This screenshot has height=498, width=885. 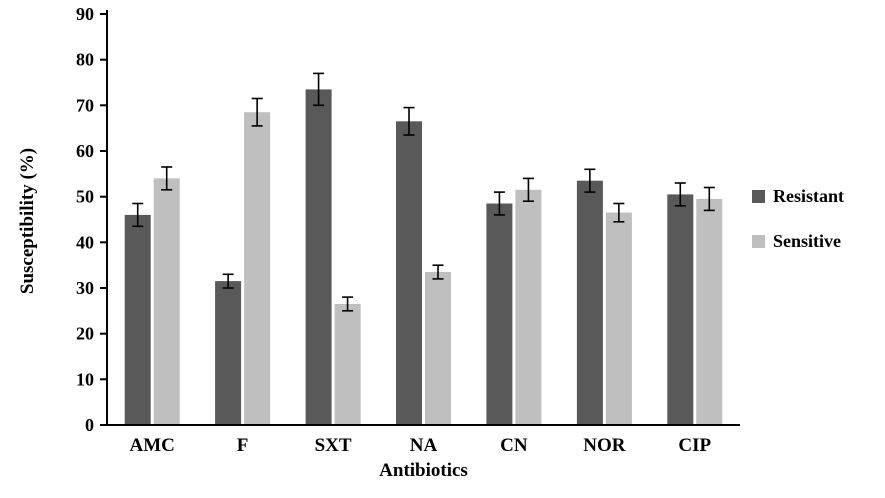 What do you see at coordinates (409, 273) in the screenshot?
I see `bar-NA-Resistant` at bounding box center [409, 273].